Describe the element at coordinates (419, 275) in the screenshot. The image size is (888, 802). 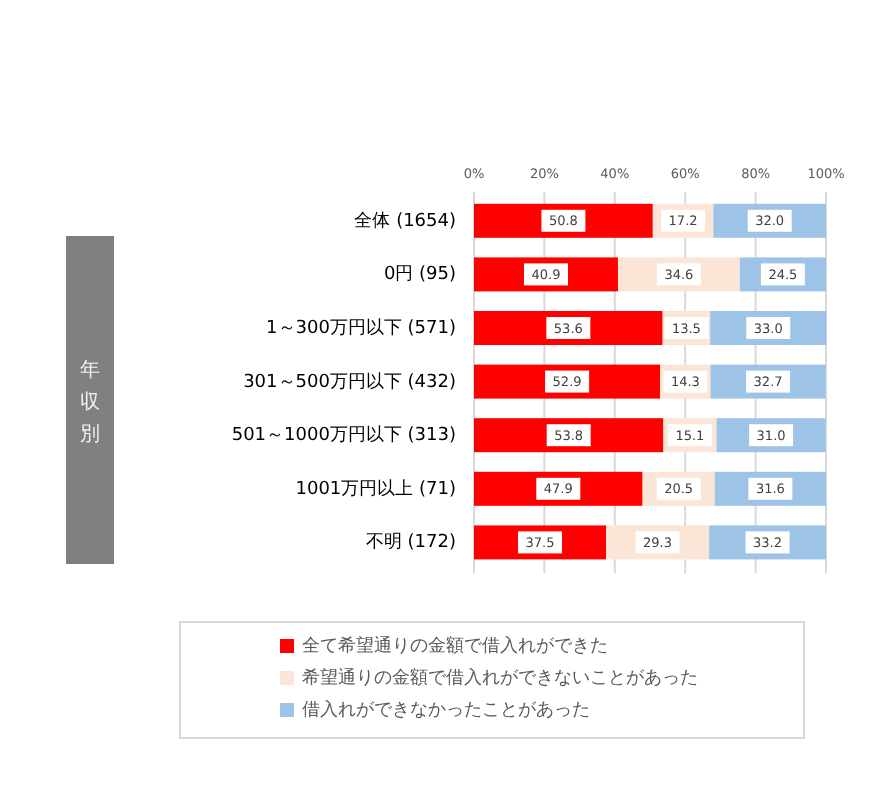
I see `y-tick-label: 0円 (95)` at that location.